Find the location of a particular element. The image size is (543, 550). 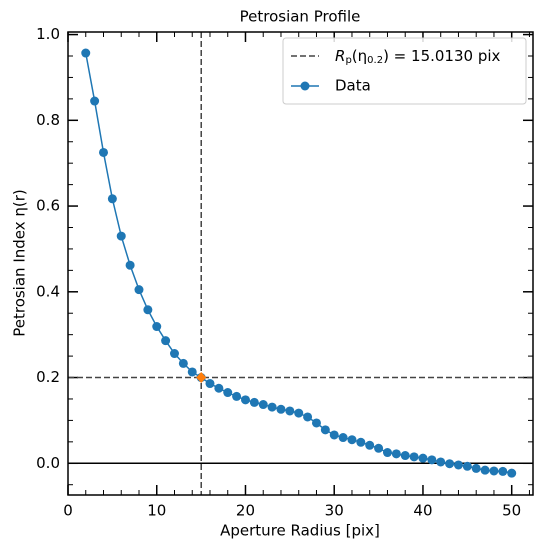

x-tick-label: 30 is located at coordinates (334, 511).